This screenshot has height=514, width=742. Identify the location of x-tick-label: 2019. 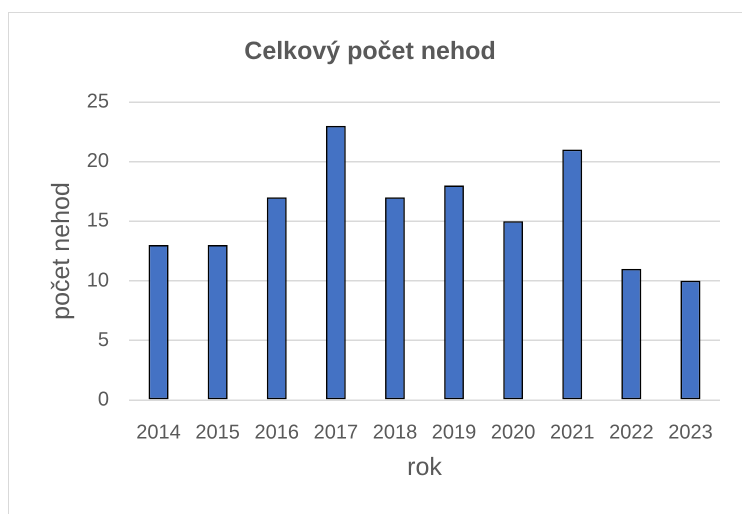
(454, 433).